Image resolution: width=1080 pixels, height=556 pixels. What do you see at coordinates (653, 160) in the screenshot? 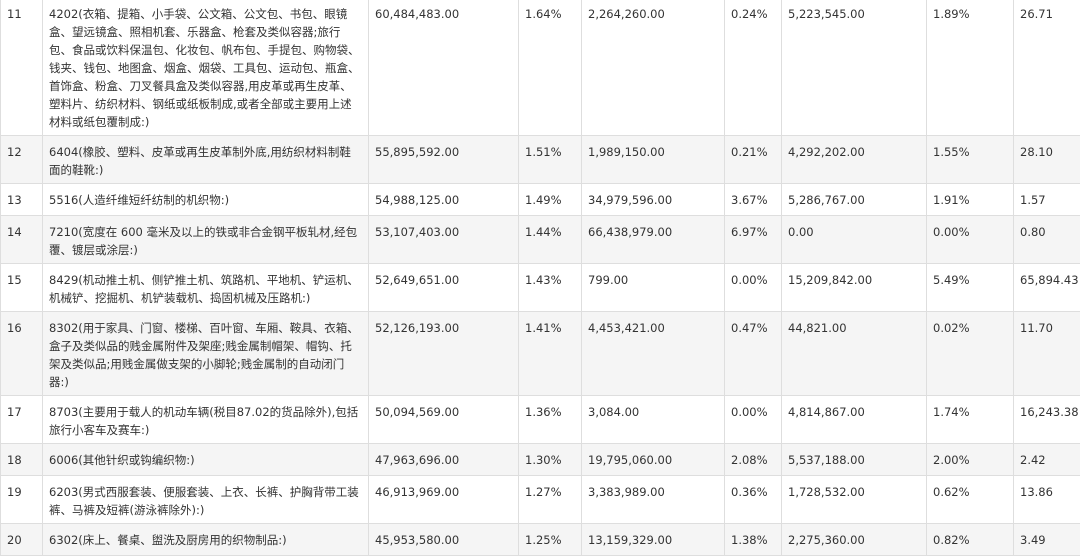
I see `value-cell: 1,989,150.00` at bounding box center [653, 160].